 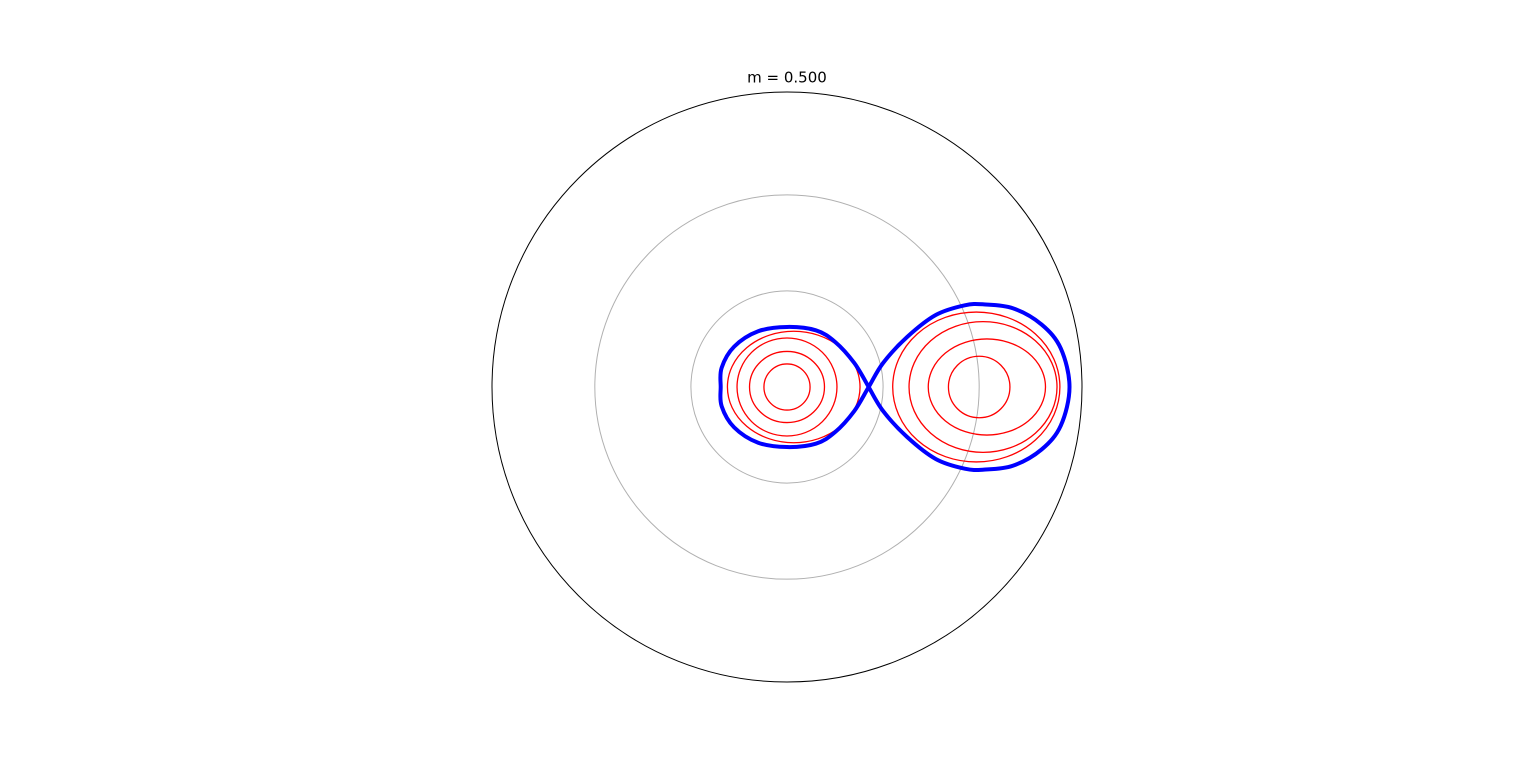 I want to click on grid-circle, so click(x=787, y=387).